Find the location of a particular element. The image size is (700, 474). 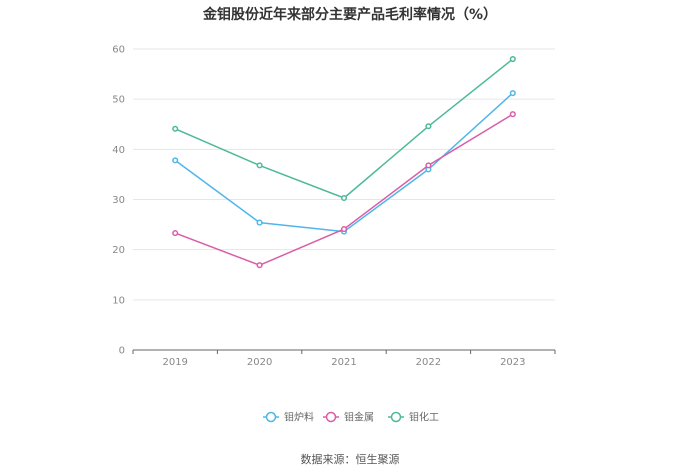

x-tick-label: 2023 is located at coordinates (512, 362).